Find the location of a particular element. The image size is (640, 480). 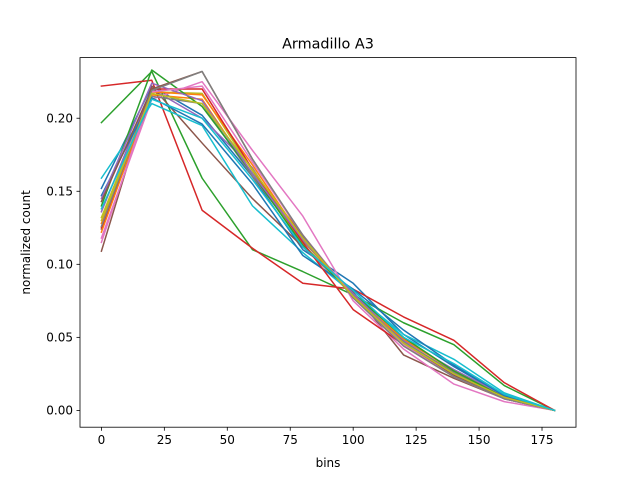

y-tick-label: 0.05 is located at coordinates (59, 338).